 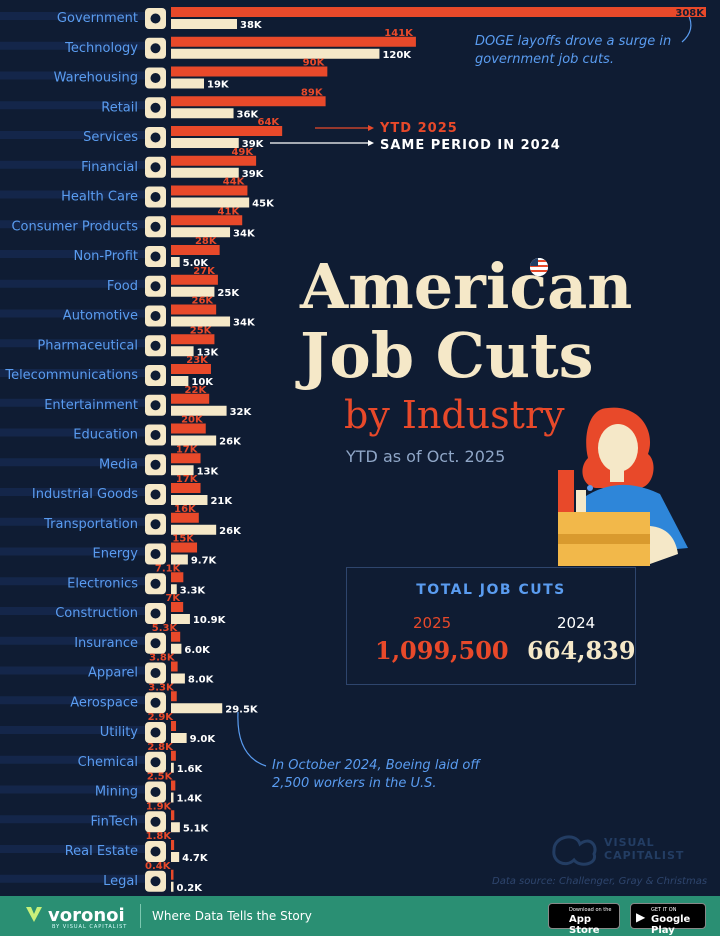 I want to click on coin-icon-glyph, so click(x=155, y=821).